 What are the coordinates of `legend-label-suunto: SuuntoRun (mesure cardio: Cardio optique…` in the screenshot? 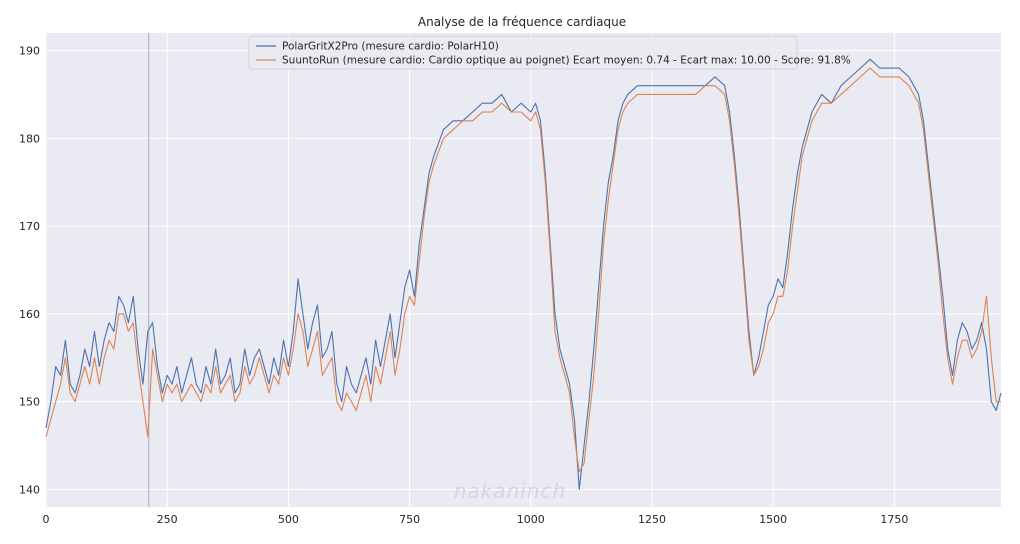 It's located at (566, 61).